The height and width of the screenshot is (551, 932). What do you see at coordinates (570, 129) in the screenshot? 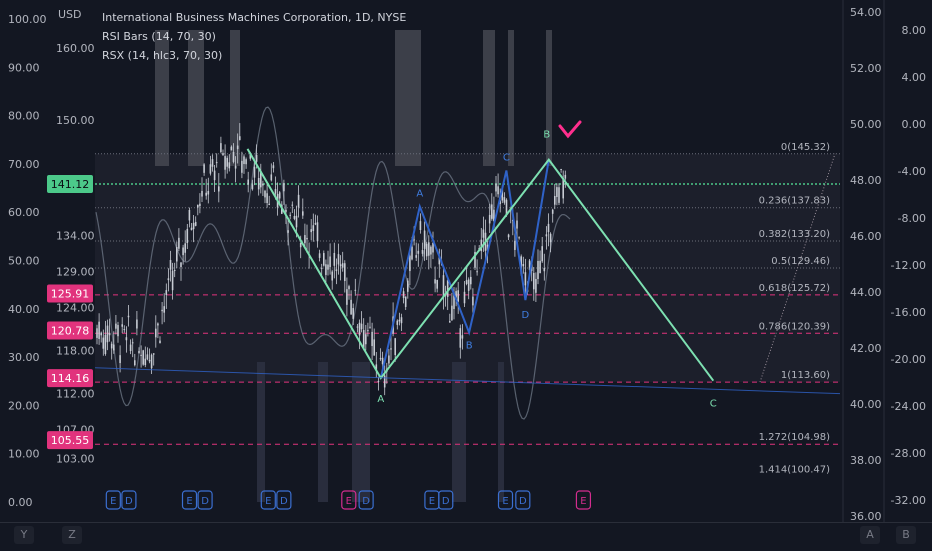
I see `signal-marker-icon` at bounding box center [570, 129].